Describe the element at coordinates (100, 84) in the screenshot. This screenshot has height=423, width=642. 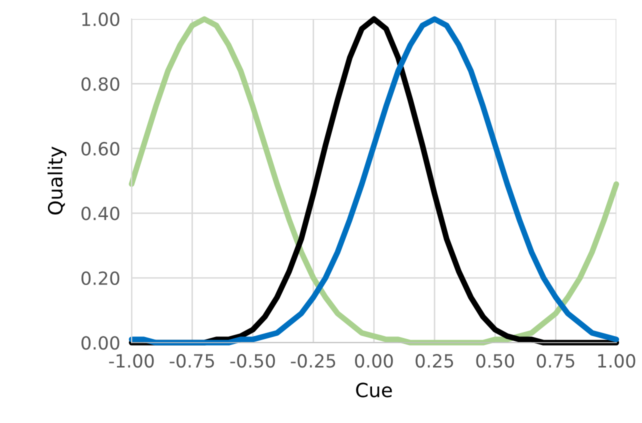
I see `y-tick-label: 0.80` at that location.